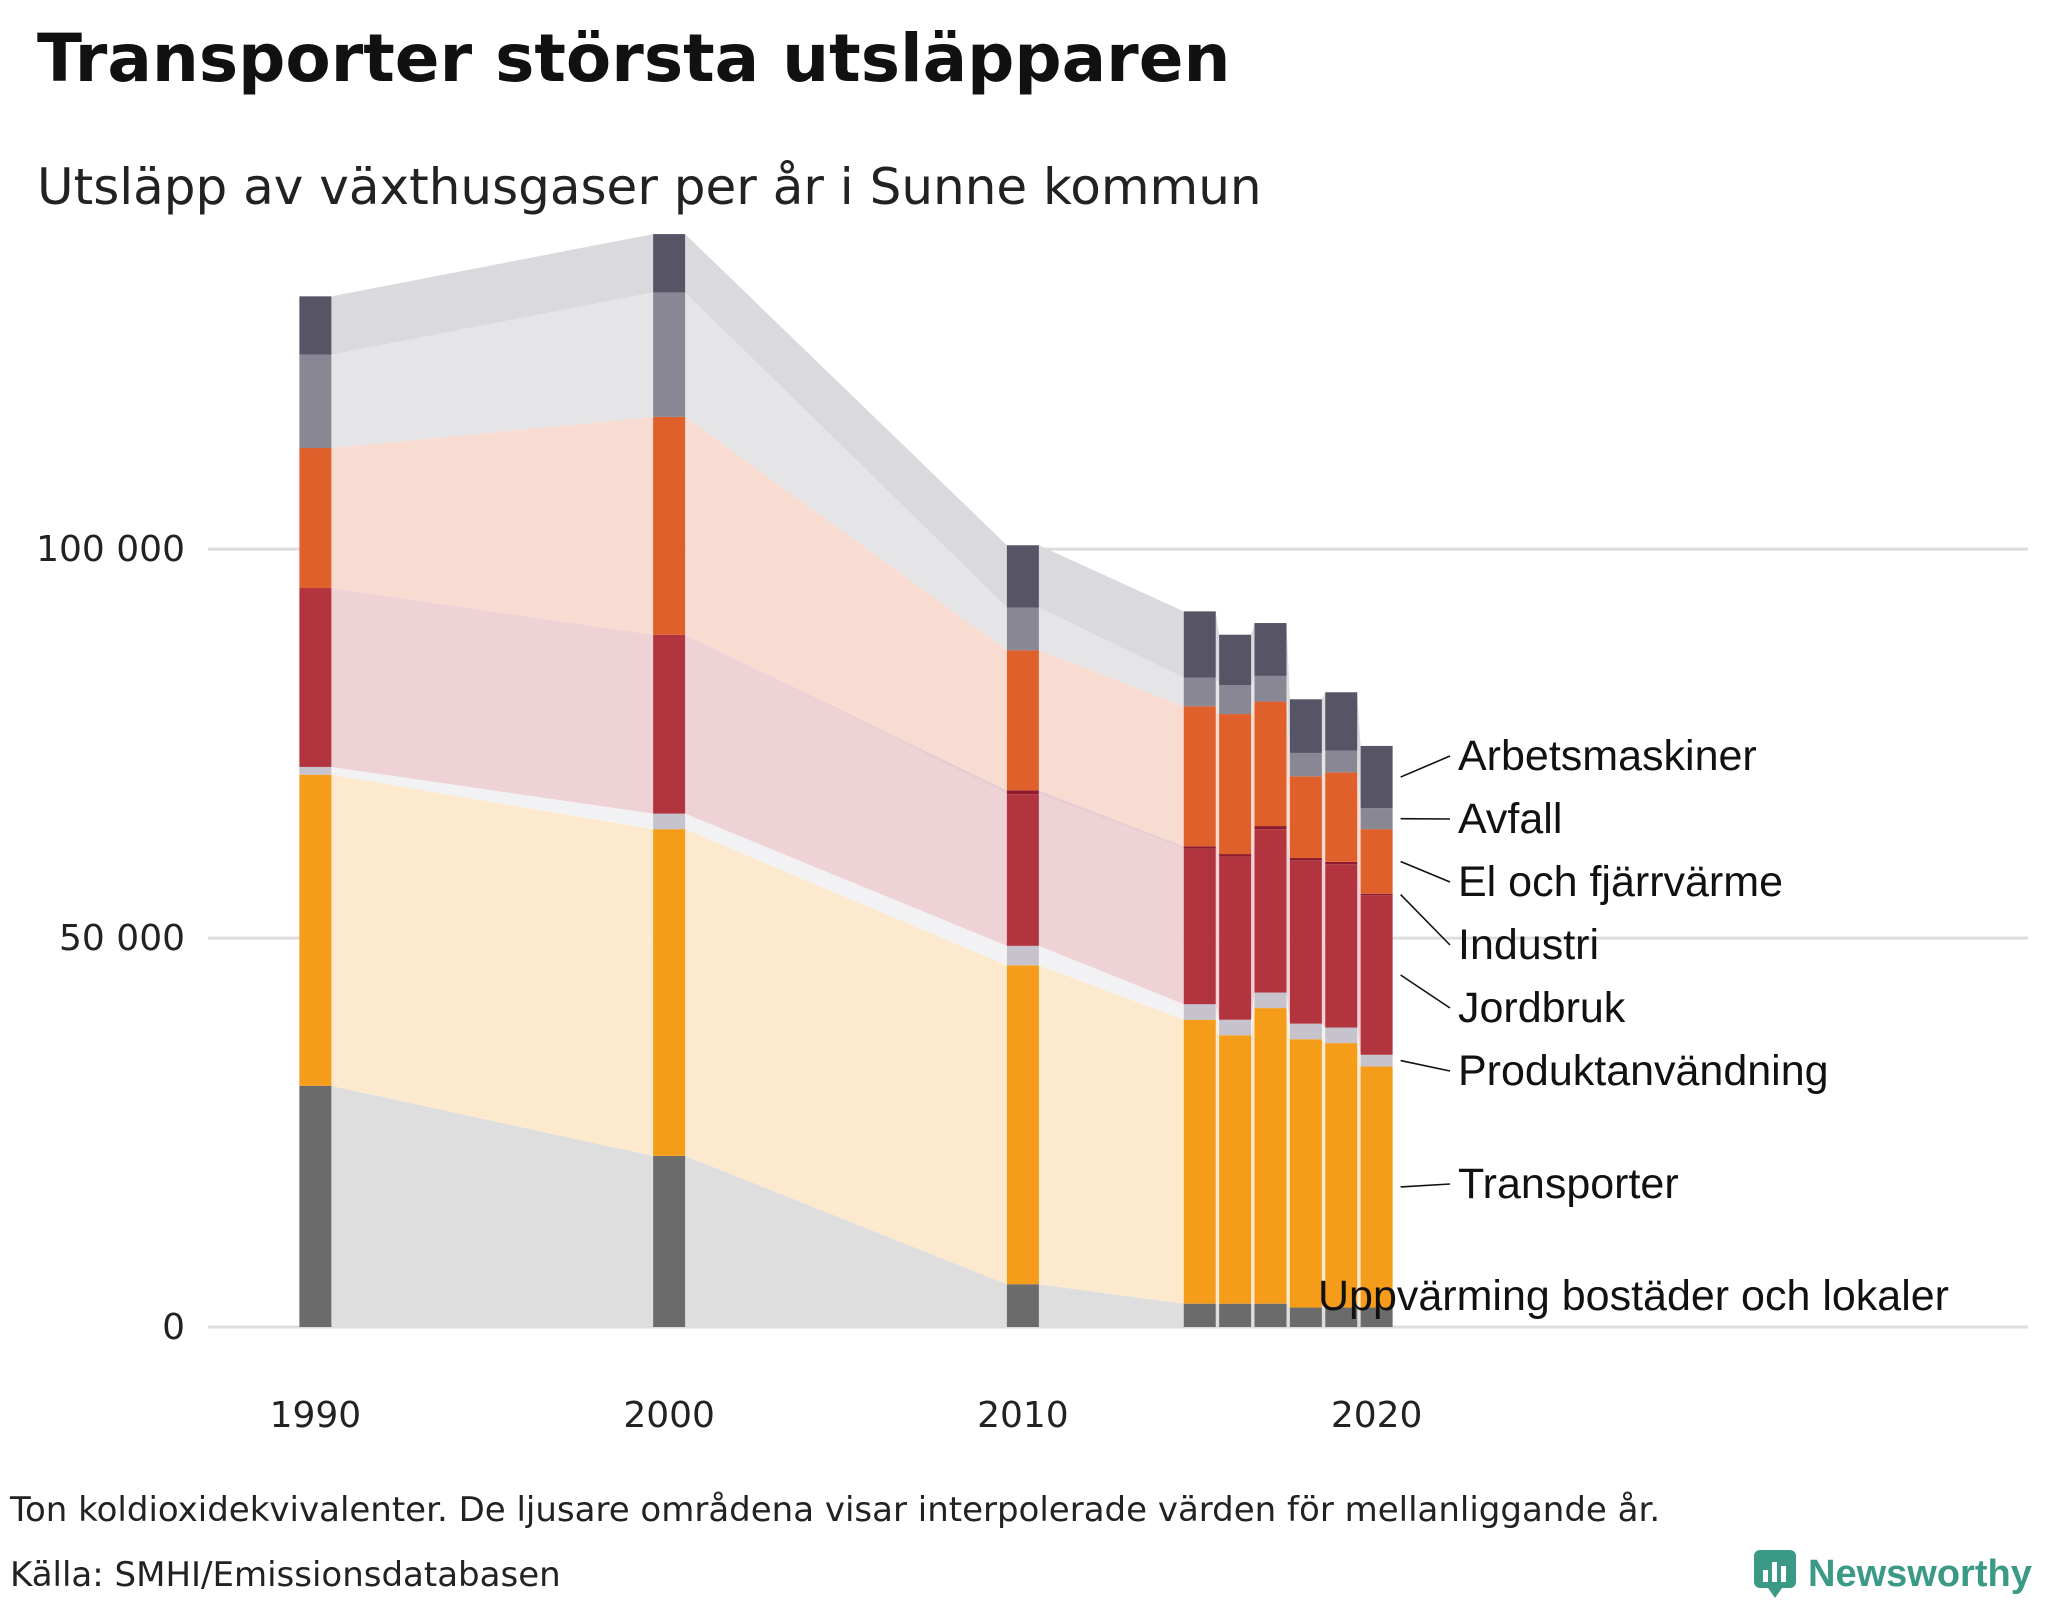  What do you see at coordinates (110, 549) in the screenshot?
I see `y-tick-label: 100 000` at bounding box center [110, 549].